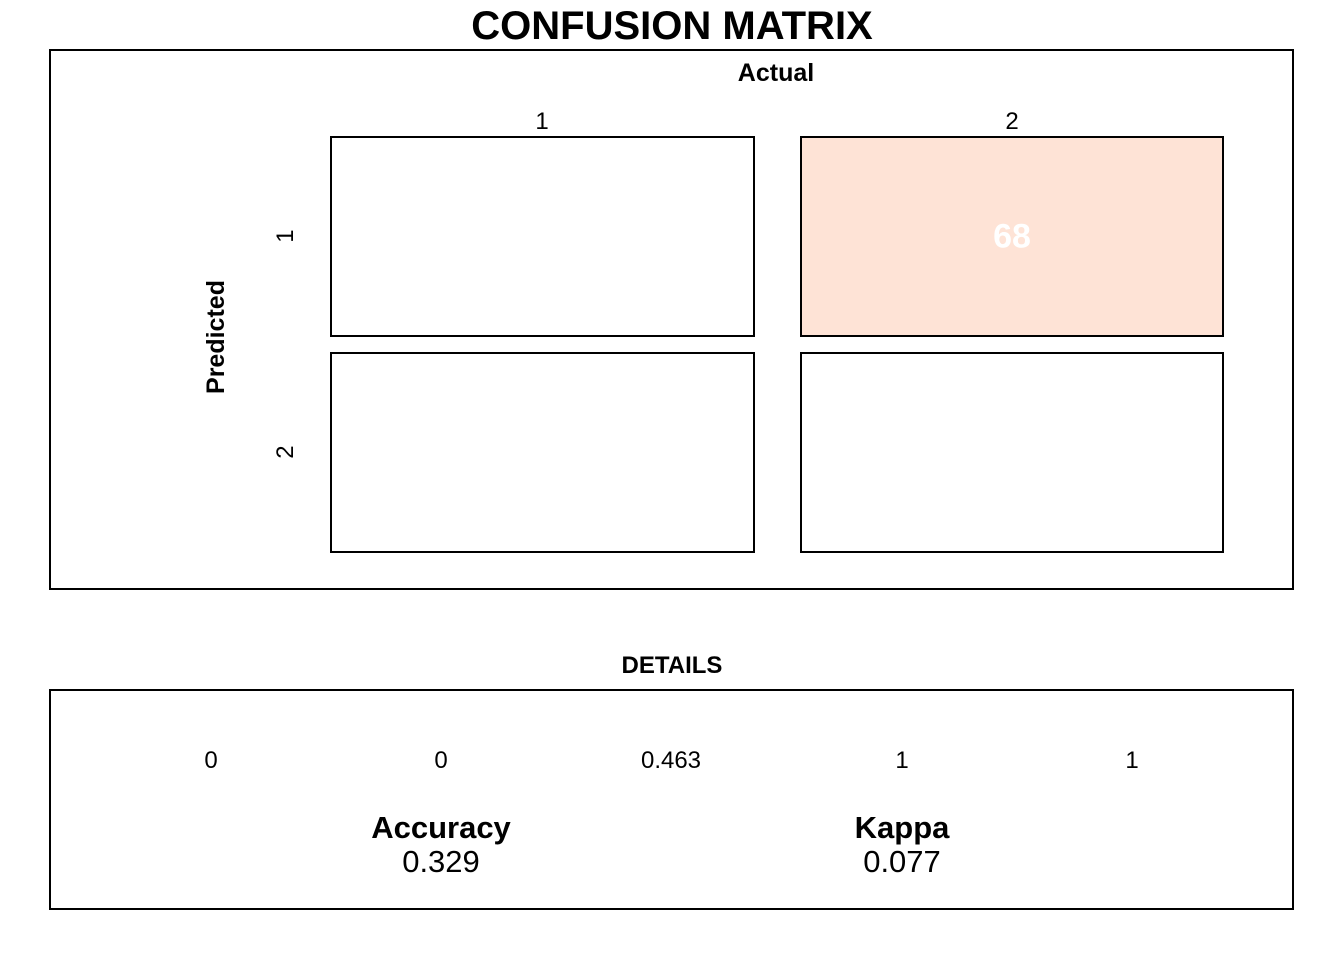 The height and width of the screenshot is (960, 1344). What do you see at coordinates (672, 26) in the screenshot?
I see `chart-title: CONFUSION MATRIX` at bounding box center [672, 26].